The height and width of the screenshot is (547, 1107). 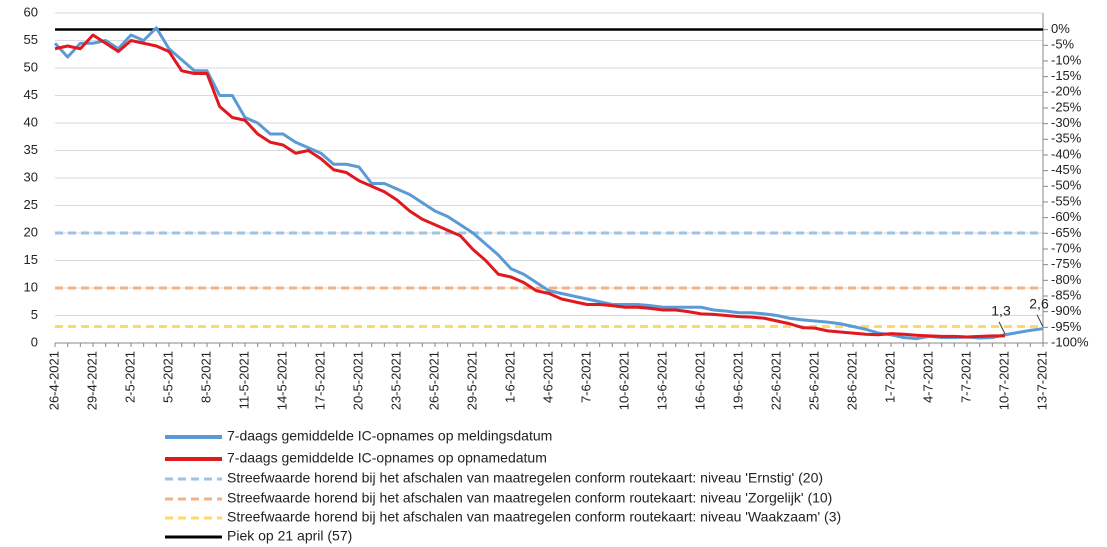 What do you see at coordinates (1060, 28) in the screenshot?
I see `y2-tick-label: 0%` at bounding box center [1060, 28].